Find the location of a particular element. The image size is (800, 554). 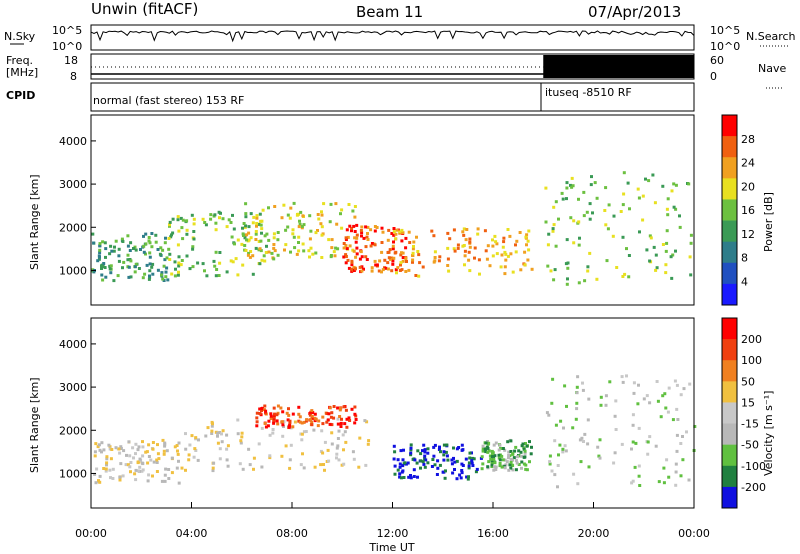

velocity-colorbar-label: Velocity [m s⁻¹] is located at coordinates (768, 433).